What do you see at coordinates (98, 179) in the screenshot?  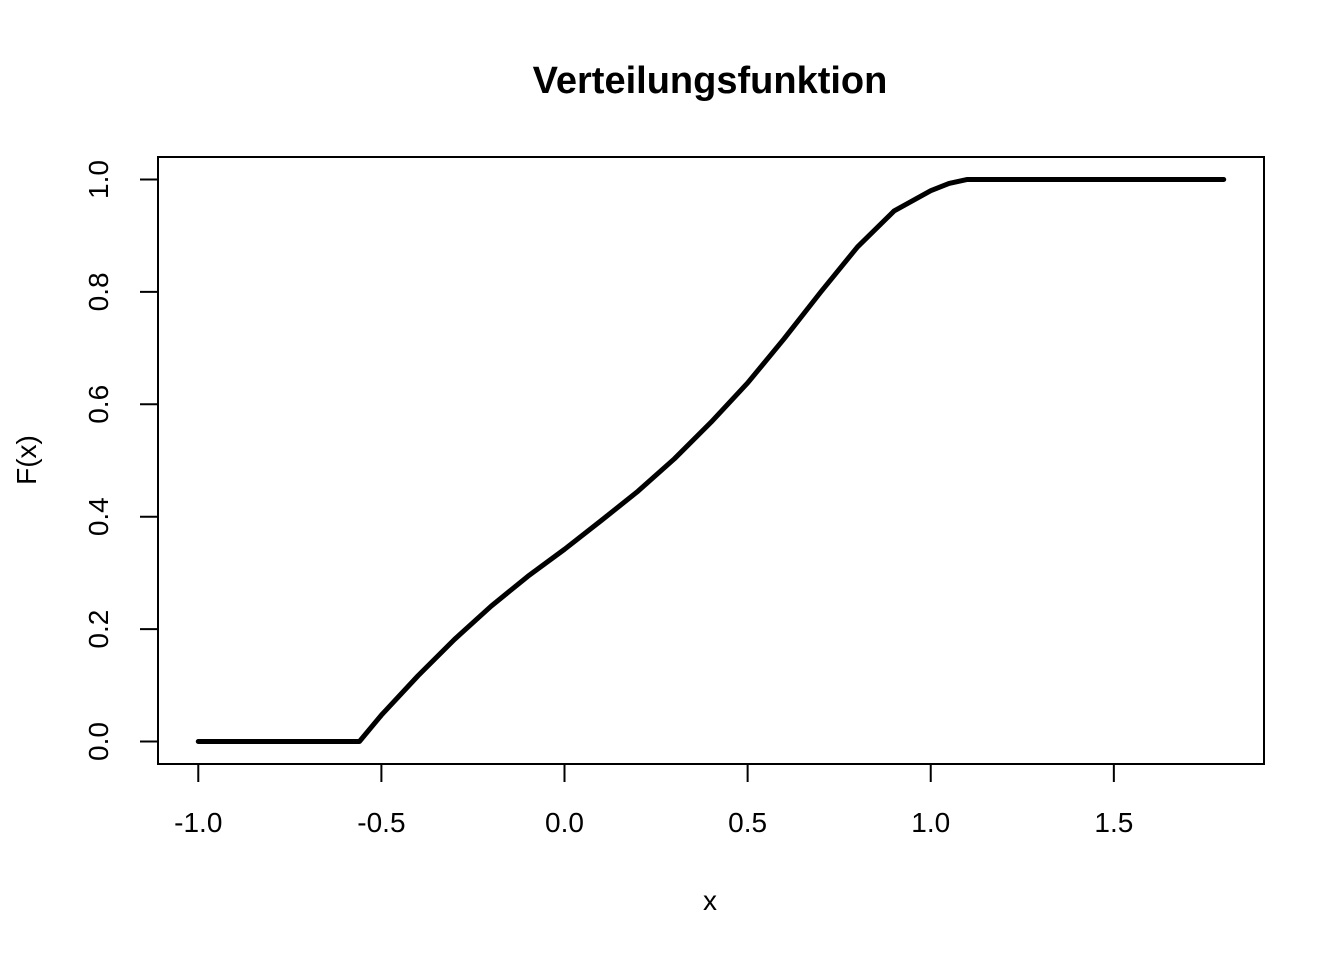 I see `y-tick-label-5: 1.0` at bounding box center [98, 179].